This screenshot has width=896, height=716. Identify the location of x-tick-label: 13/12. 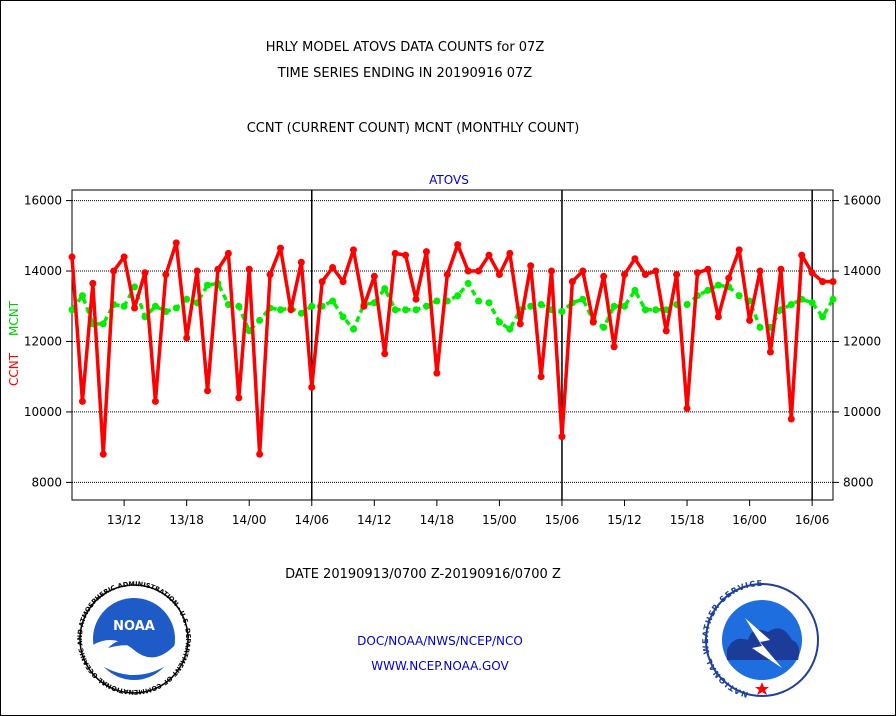
(124, 520).